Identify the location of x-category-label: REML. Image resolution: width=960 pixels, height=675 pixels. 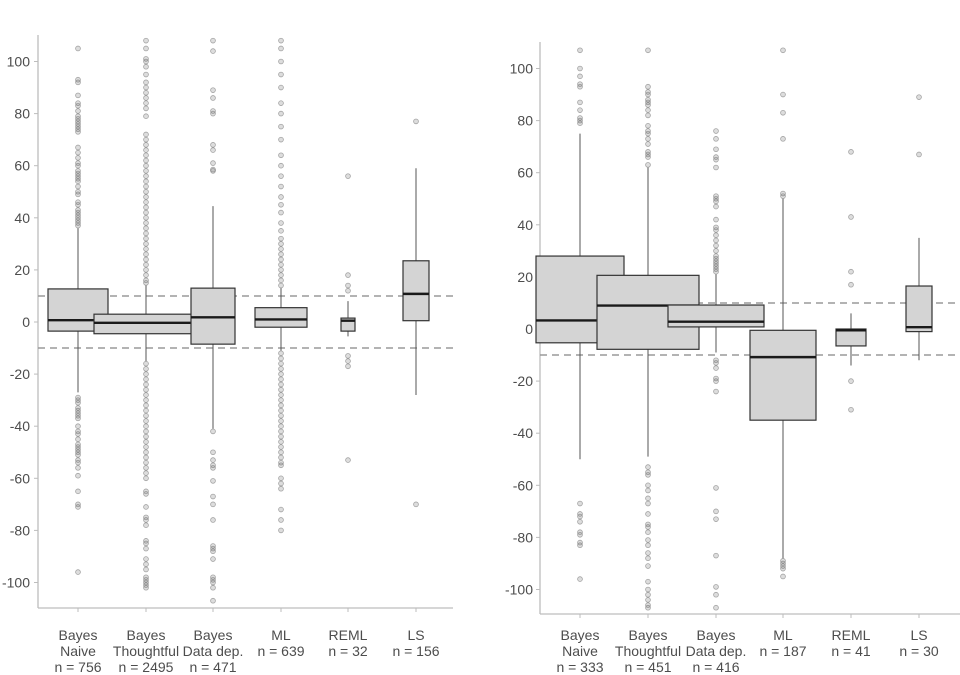
(348, 635).